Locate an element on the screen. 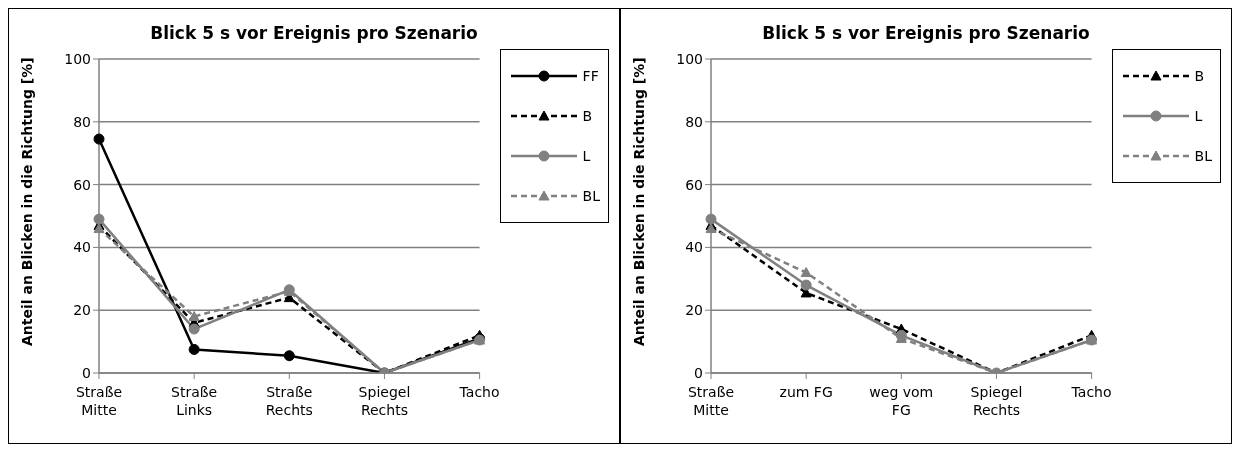 This screenshot has width=1241, height=454. x-tick-label: weg vom FG is located at coordinates (901, 401).